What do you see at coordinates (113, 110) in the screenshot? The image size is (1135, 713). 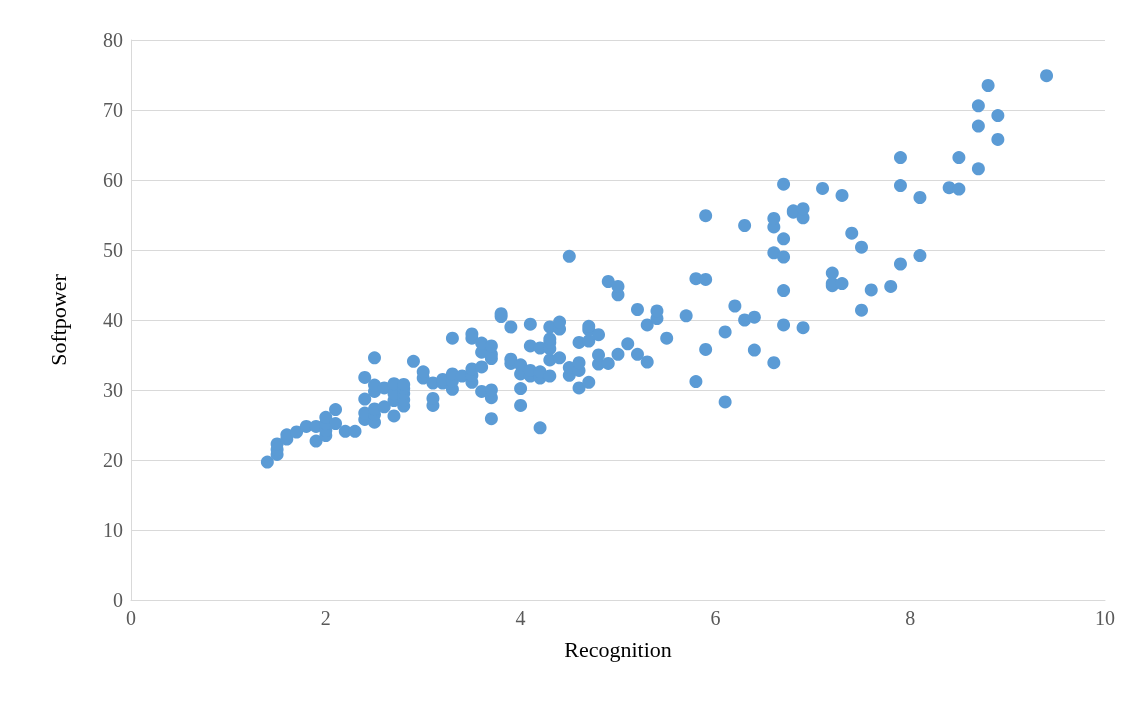 I see `y-tick-label: 70` at bounding box center [113, 110].